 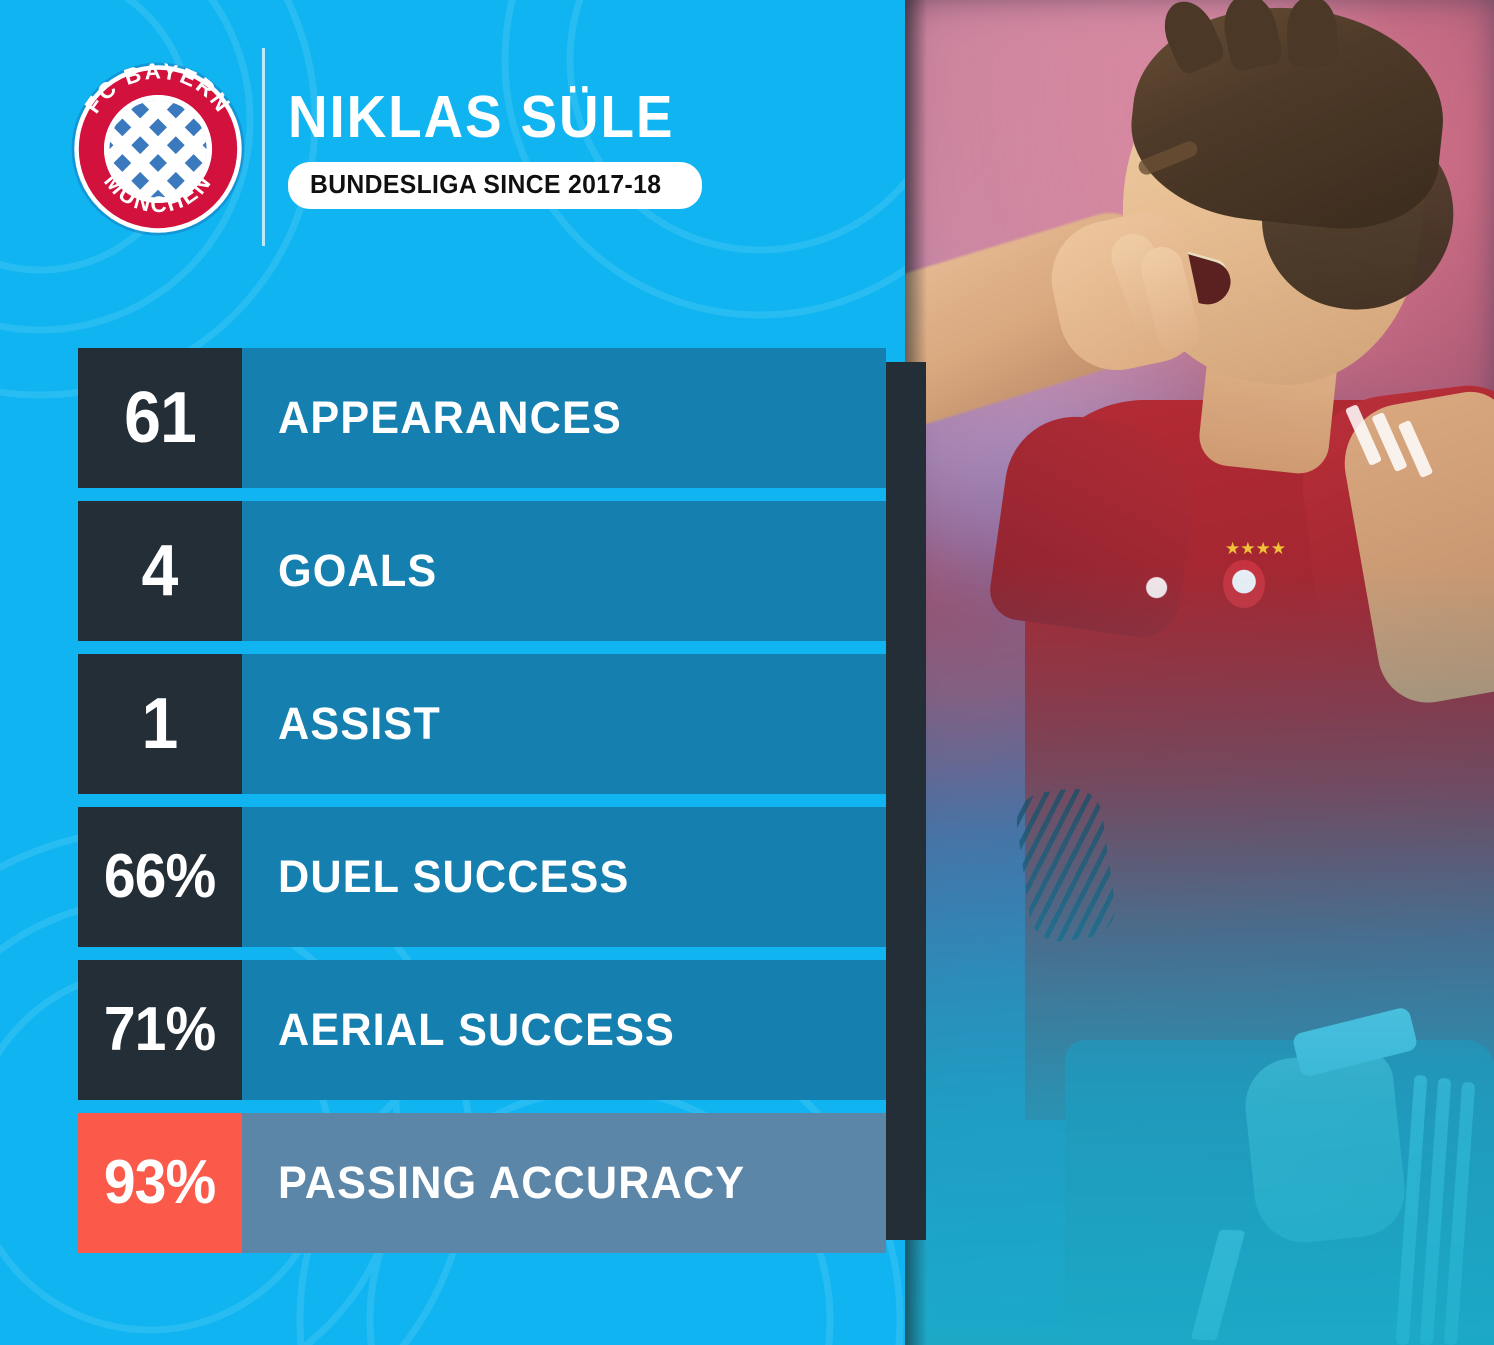 I want to click on stat-value-box: 61, so click(x=160, y=418).